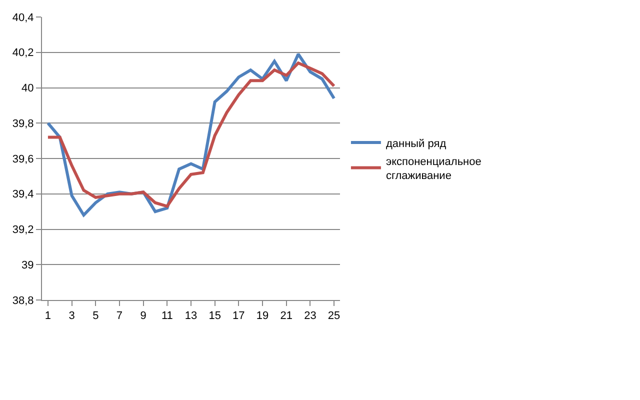 The image size is (640, 400). Describe the element at coordinates (119, 316) in the screenshot. I see `x-tick-label: 7` at that location.